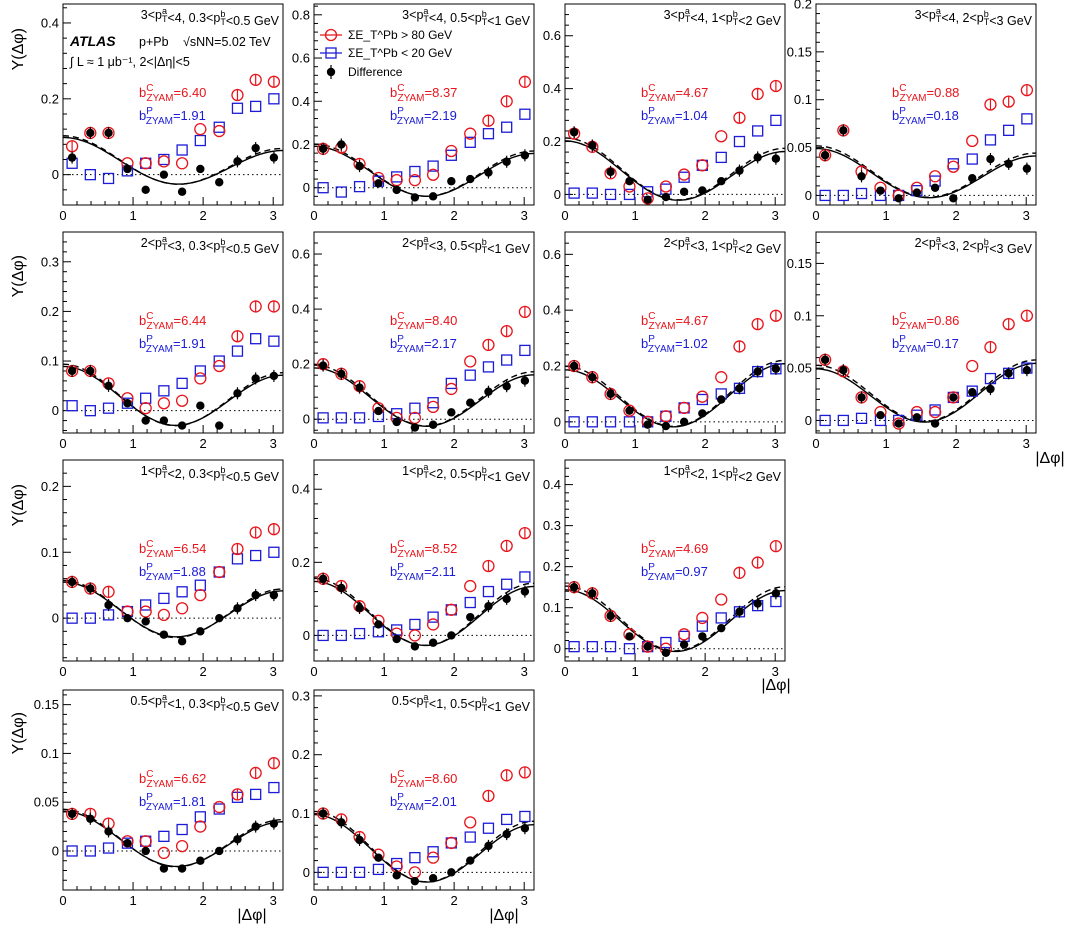 The width and height of the screenshot is (1077, 931). Describe the element at coordinates (46, 704) in the screenshot. I see `y-tick-label: 0.15` at that location.